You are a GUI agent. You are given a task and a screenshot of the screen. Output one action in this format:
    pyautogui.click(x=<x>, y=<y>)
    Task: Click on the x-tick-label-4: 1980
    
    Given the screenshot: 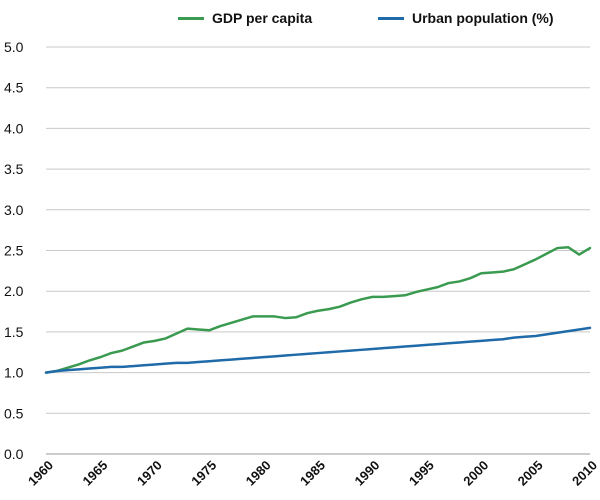 What is the action you would take?
    pyautogui.click(x=258, y=473)
    